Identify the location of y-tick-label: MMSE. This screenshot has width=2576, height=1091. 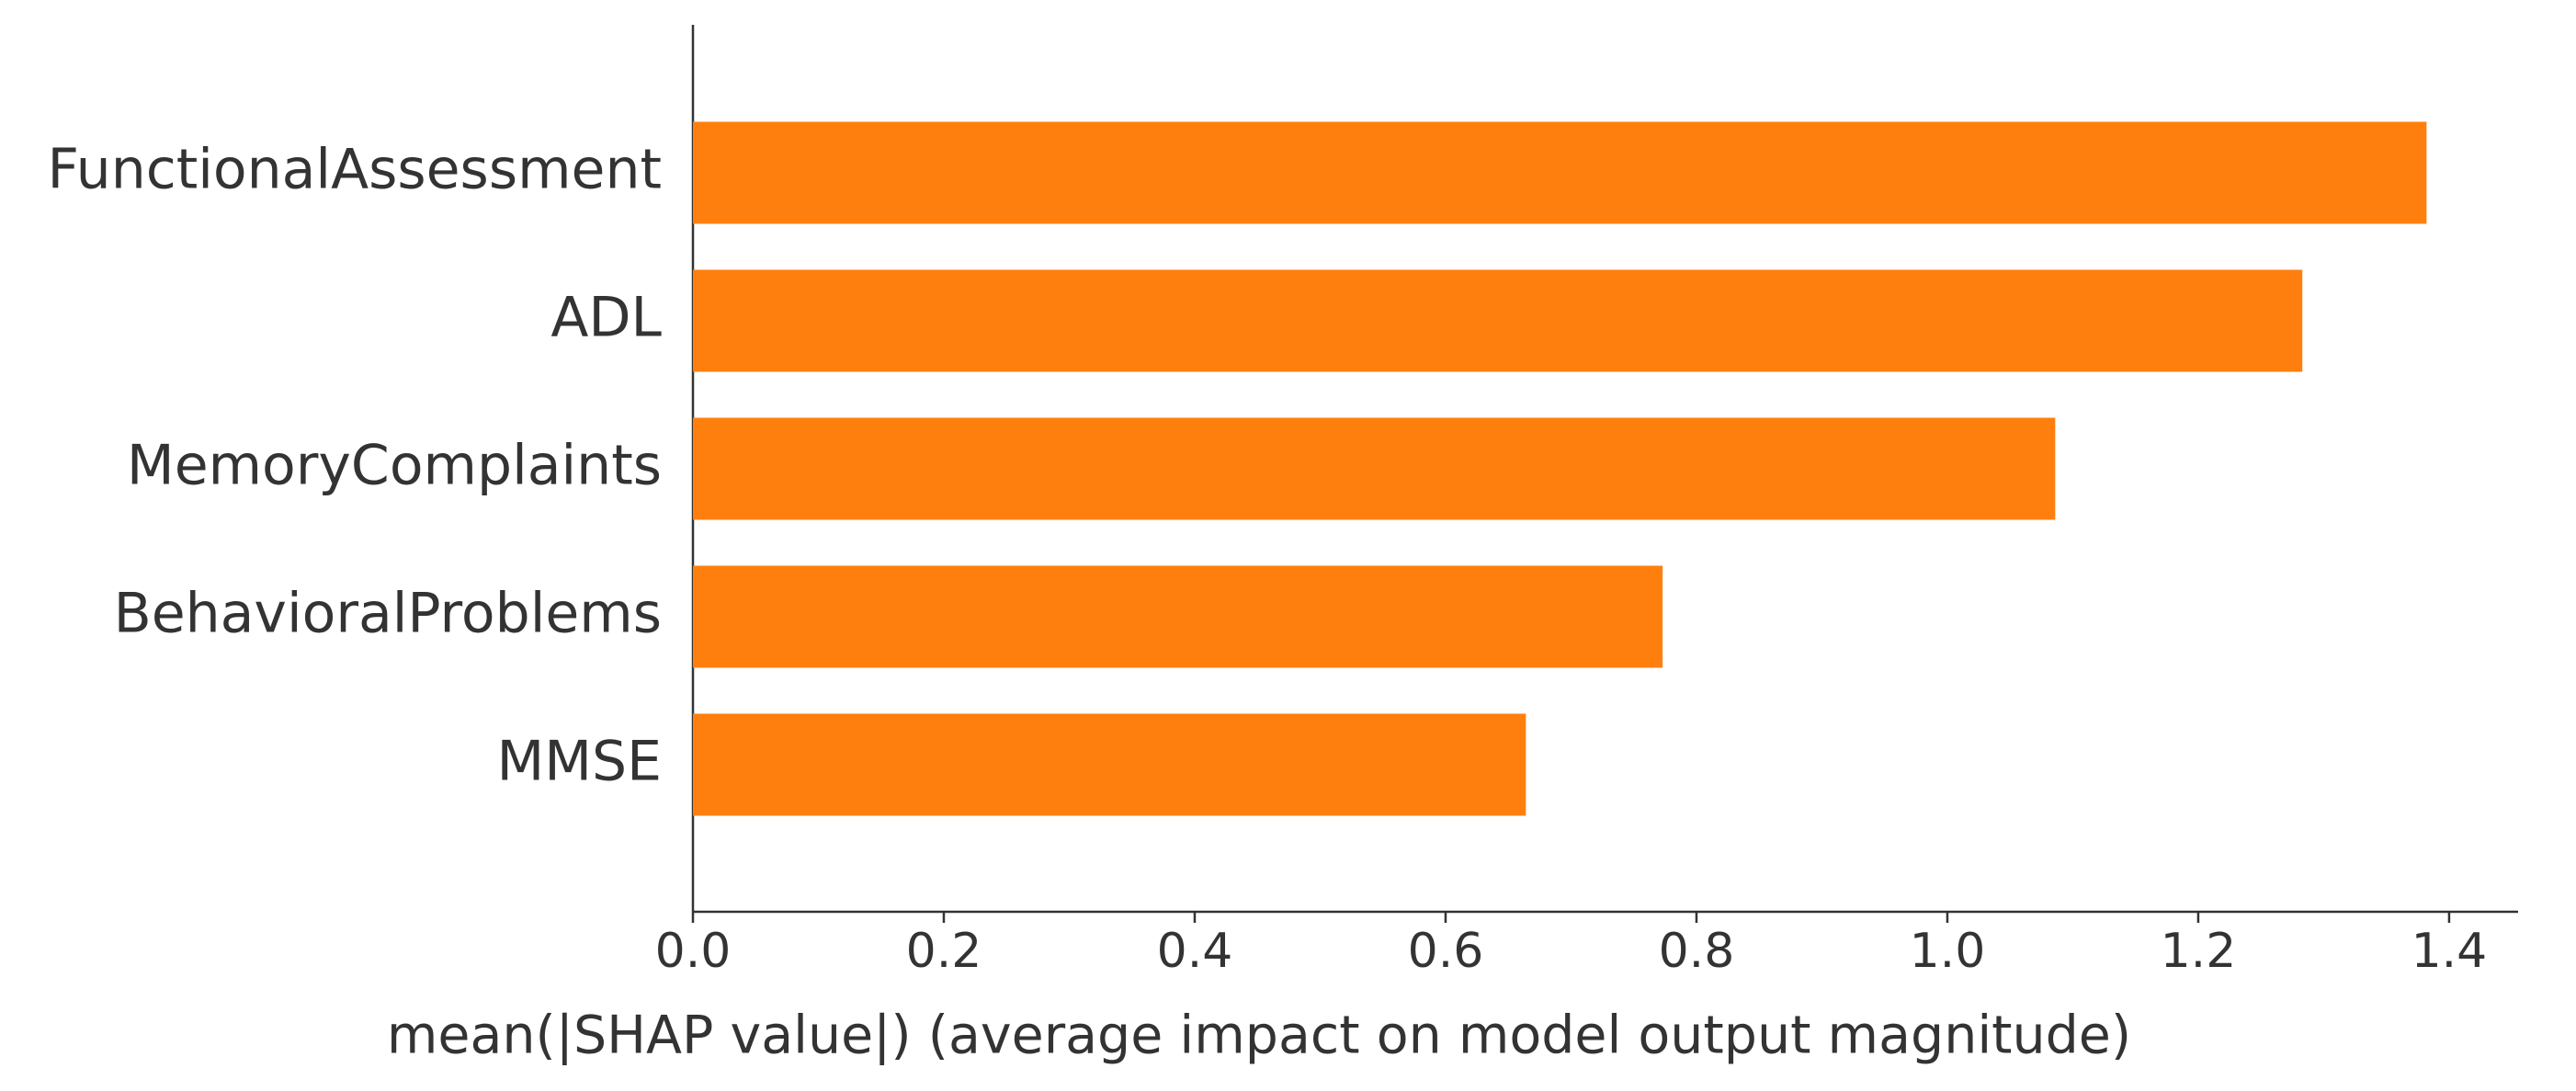
(579, 762).